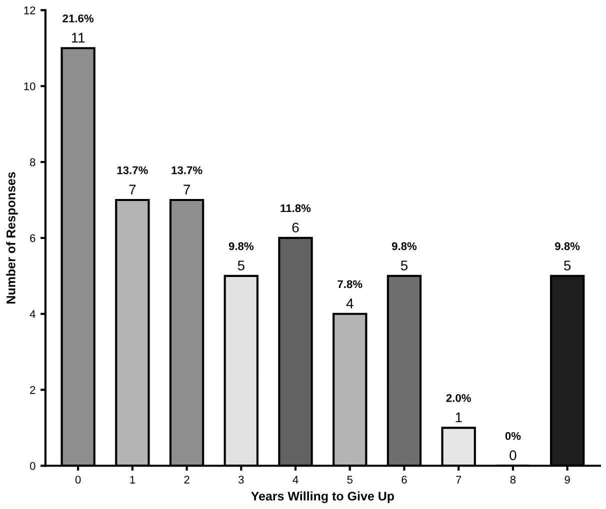  What do you see at coordinates (295, 227) in the screenshot?
I see `data-label: 6` at bounding box center [295, 227].